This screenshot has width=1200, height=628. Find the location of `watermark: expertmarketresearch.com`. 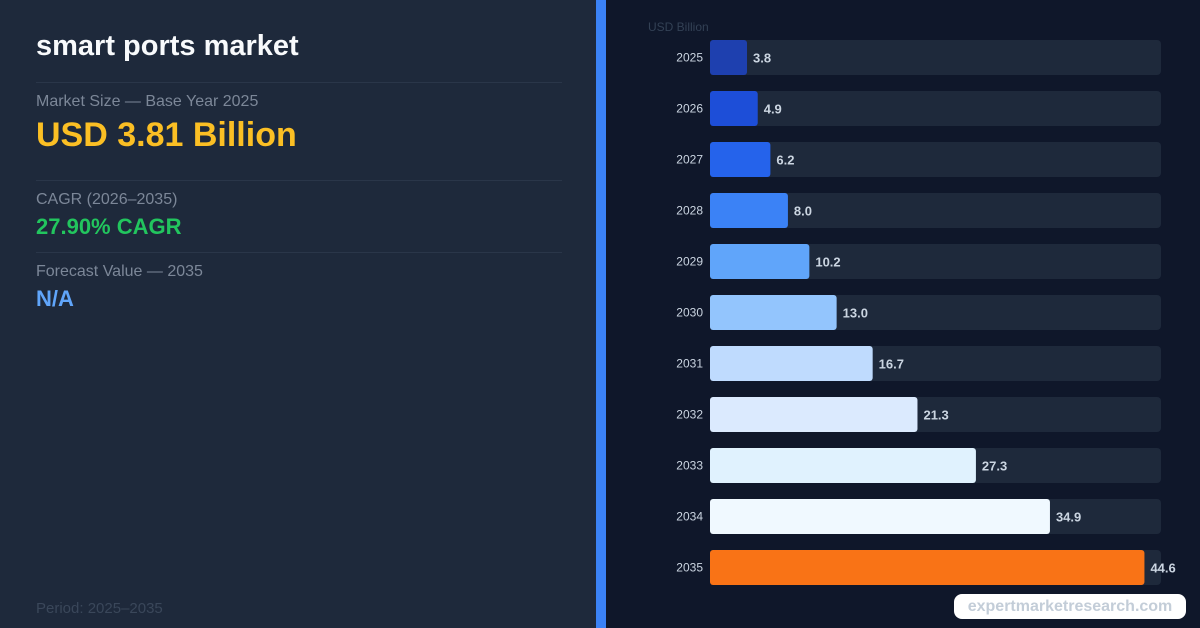

watermark: expertmarketresearch.com is located at coordinates (1070, 606).